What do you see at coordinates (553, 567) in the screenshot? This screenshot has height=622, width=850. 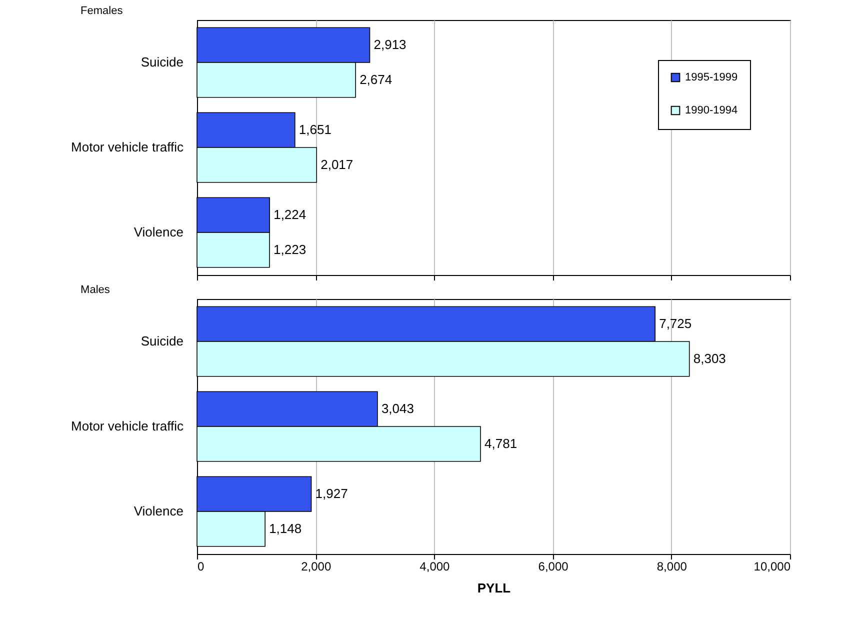 I see `x-tick-label: 6,000` at bounding box center [553, 567].